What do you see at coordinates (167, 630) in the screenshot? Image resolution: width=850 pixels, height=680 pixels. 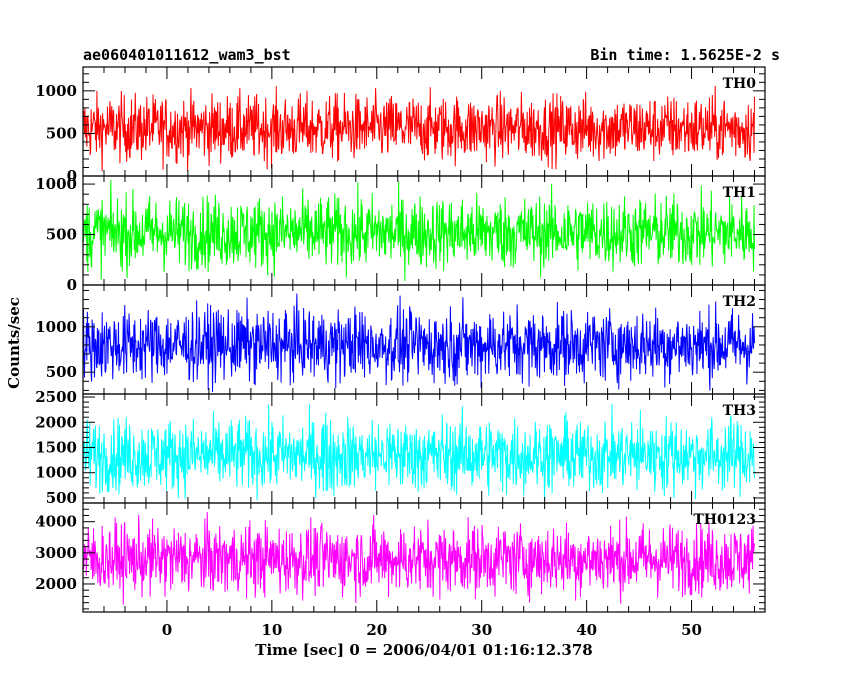 I see `x-tick-label: 0` at bounding box center [167, 630].